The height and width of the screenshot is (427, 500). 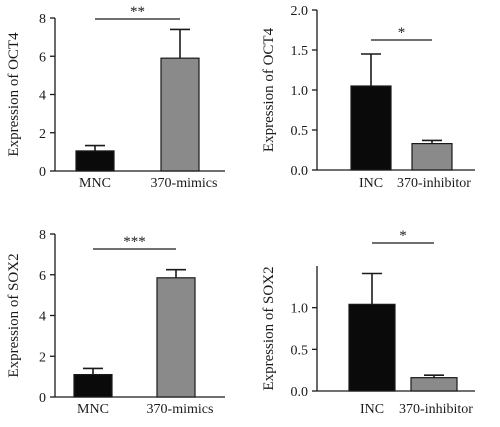 What do you see at coordinates (134, 242) in the screenshot?
I see `significance-marker: ***` at bounding box center [134, 242].